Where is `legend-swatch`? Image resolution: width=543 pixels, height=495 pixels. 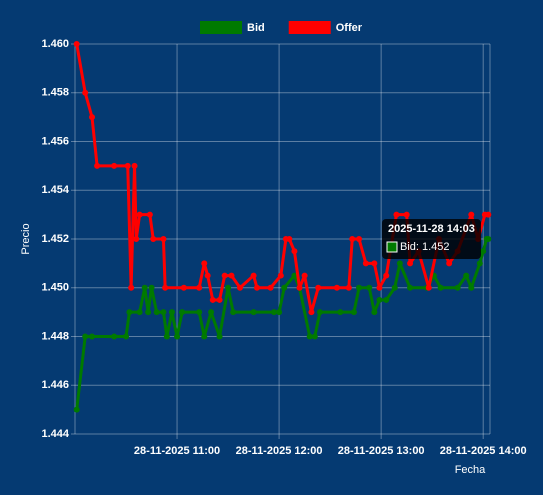 legend-swatch is located at coordinates (309, 27).